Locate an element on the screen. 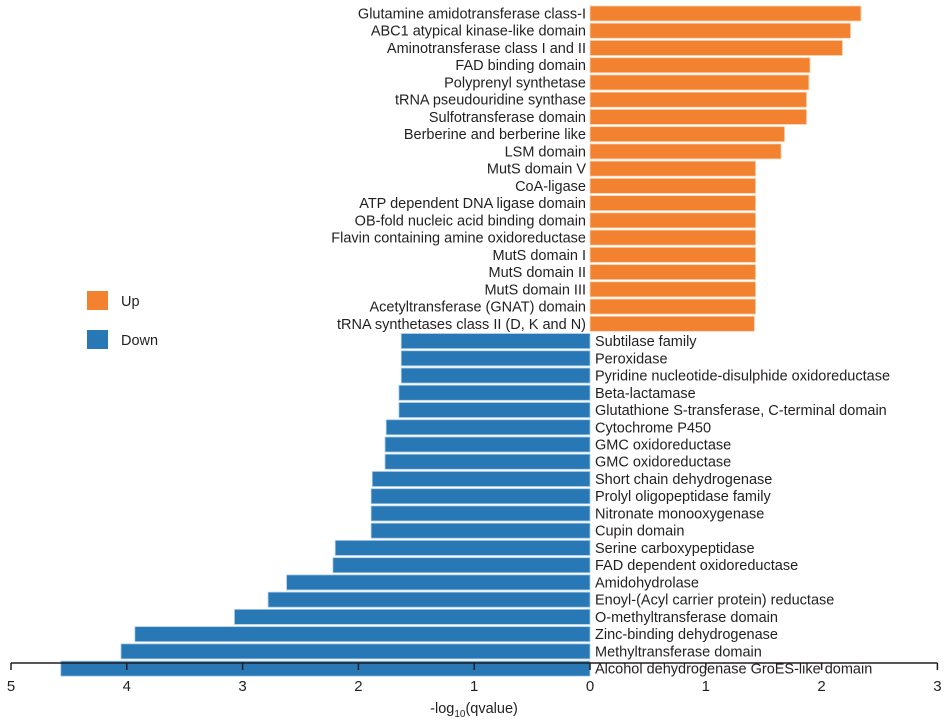 Image resolution: width=946 pixels, height=724 pixels. category-label: tRNA synthetases class II (D, K and N) is located at coordinates (461, 325).